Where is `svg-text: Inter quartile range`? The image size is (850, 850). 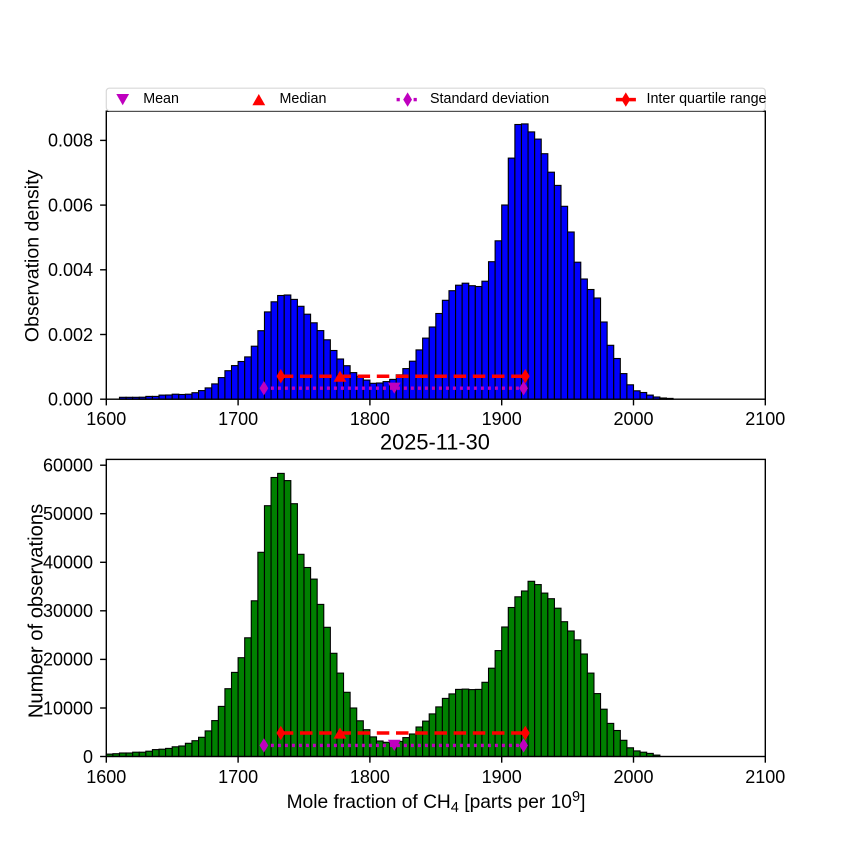 svg-text: Inter quartile range is located at coordinates (707, 99).